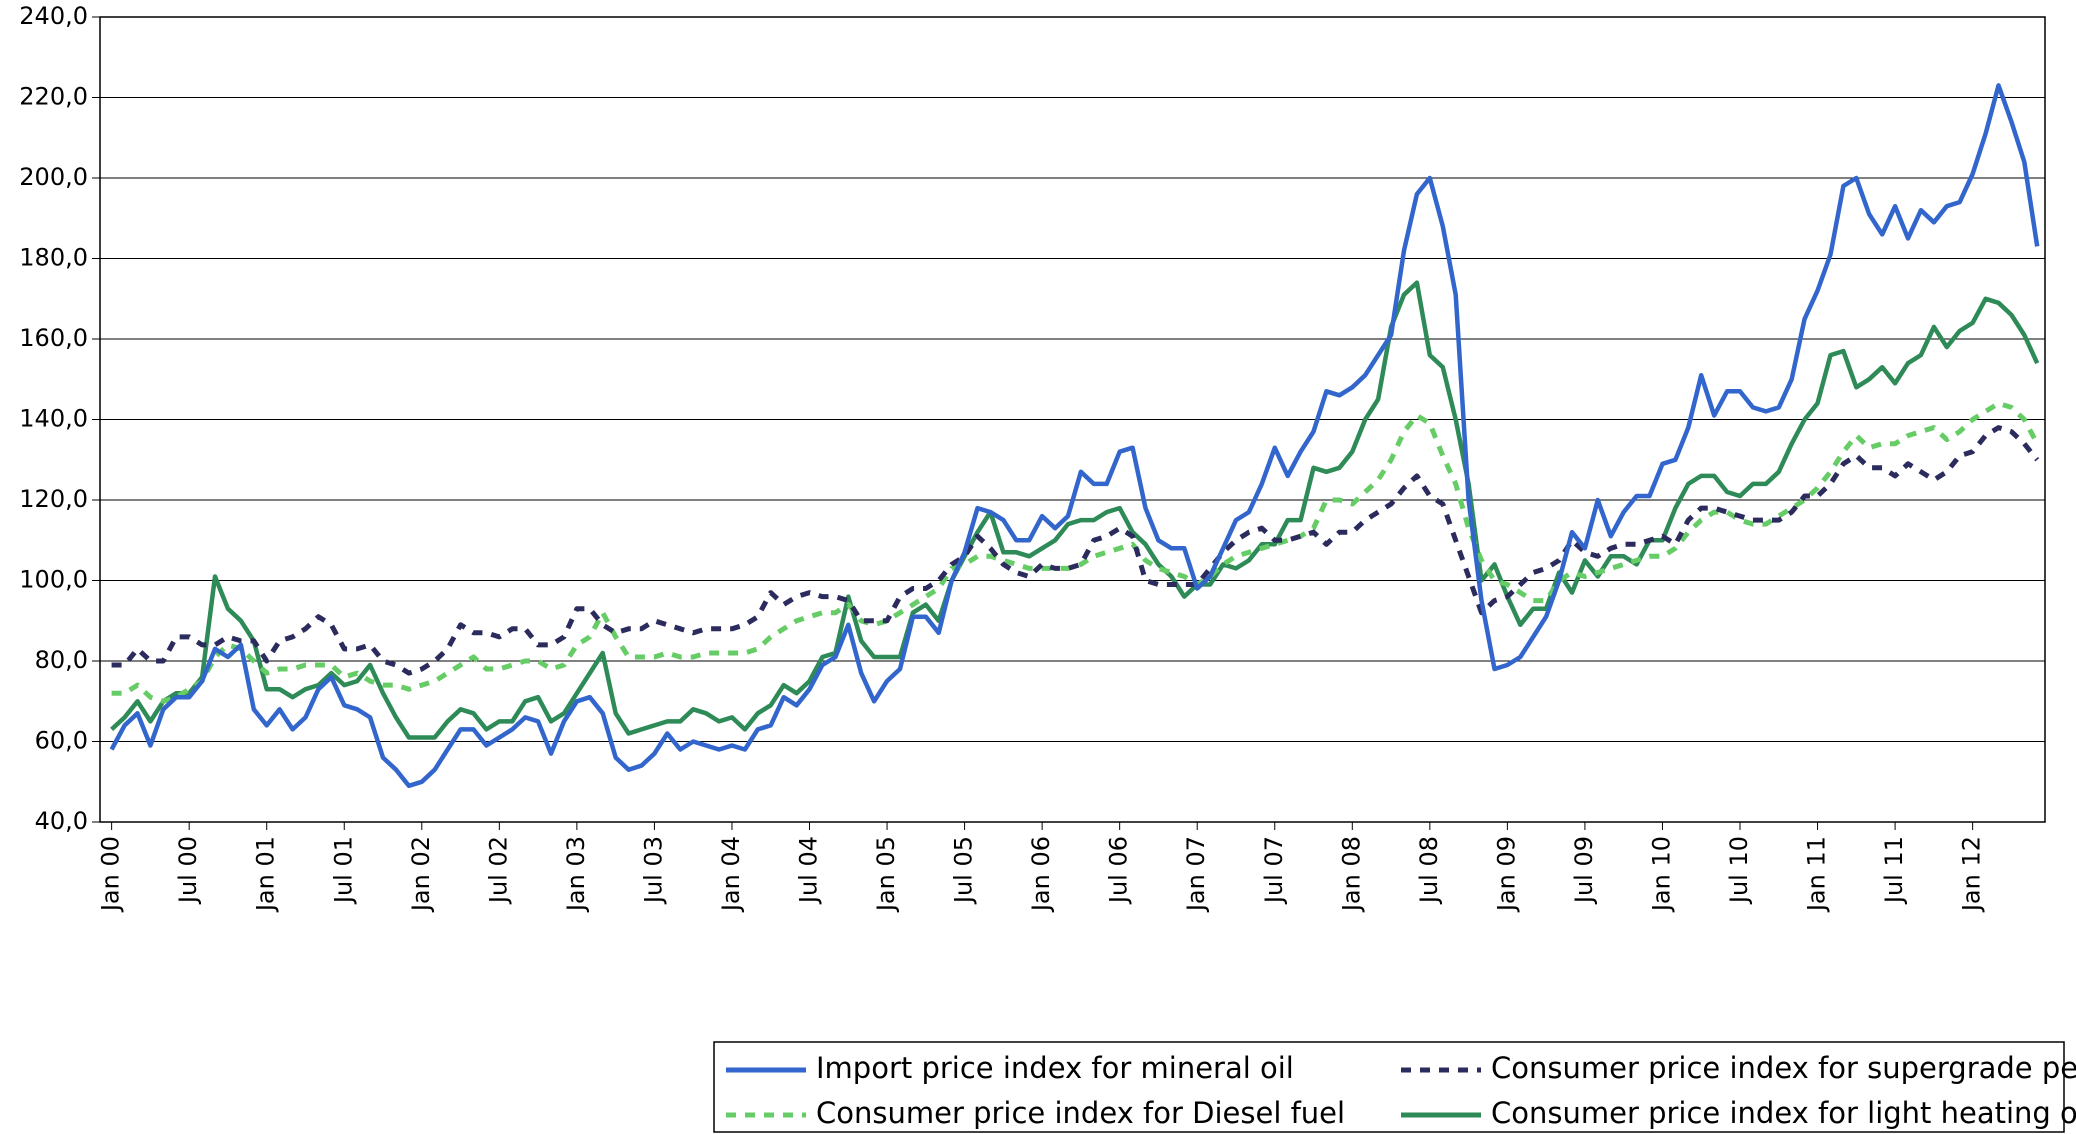 The width and height of the screenshot is (2076, 1134). I want to click on x-tick-label: Jul 08, so click(1429, 870).